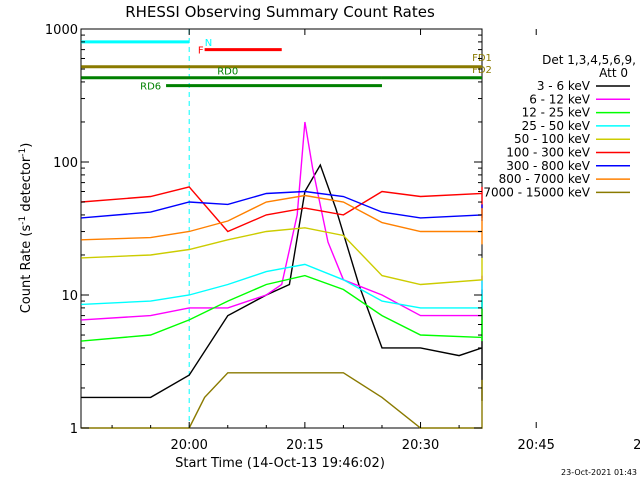 The width and height of the screenshot is (640, 480). Describe the element at coordinates (636, 445) in the screenshot. I see `x-tick-label-4: 21:00` at that location.